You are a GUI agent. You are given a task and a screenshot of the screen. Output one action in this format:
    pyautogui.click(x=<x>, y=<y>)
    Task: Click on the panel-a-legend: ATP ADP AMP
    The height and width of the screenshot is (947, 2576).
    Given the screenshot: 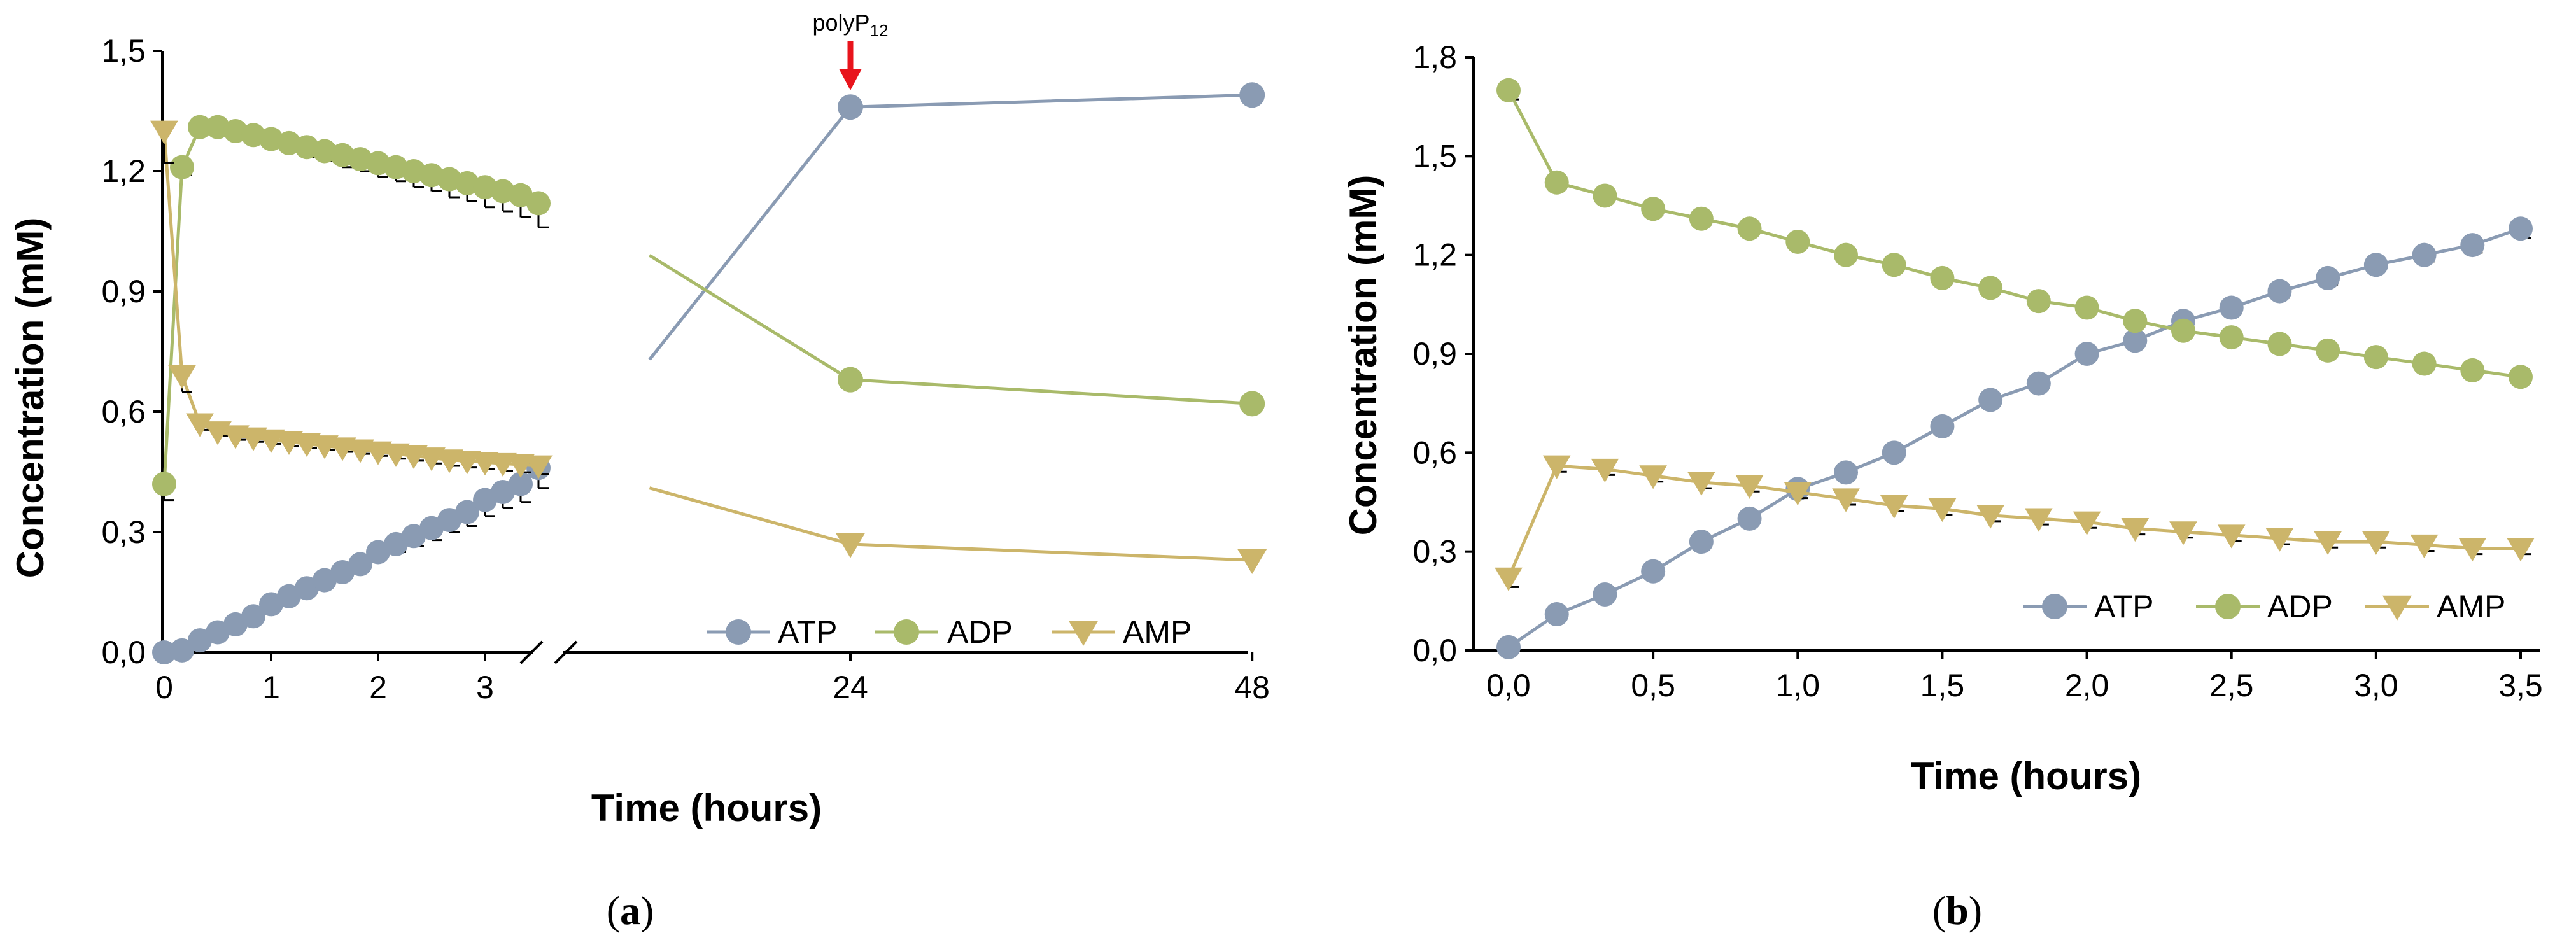 What is the action you would take?
    pyautogui.click(x=950, y=632)
    